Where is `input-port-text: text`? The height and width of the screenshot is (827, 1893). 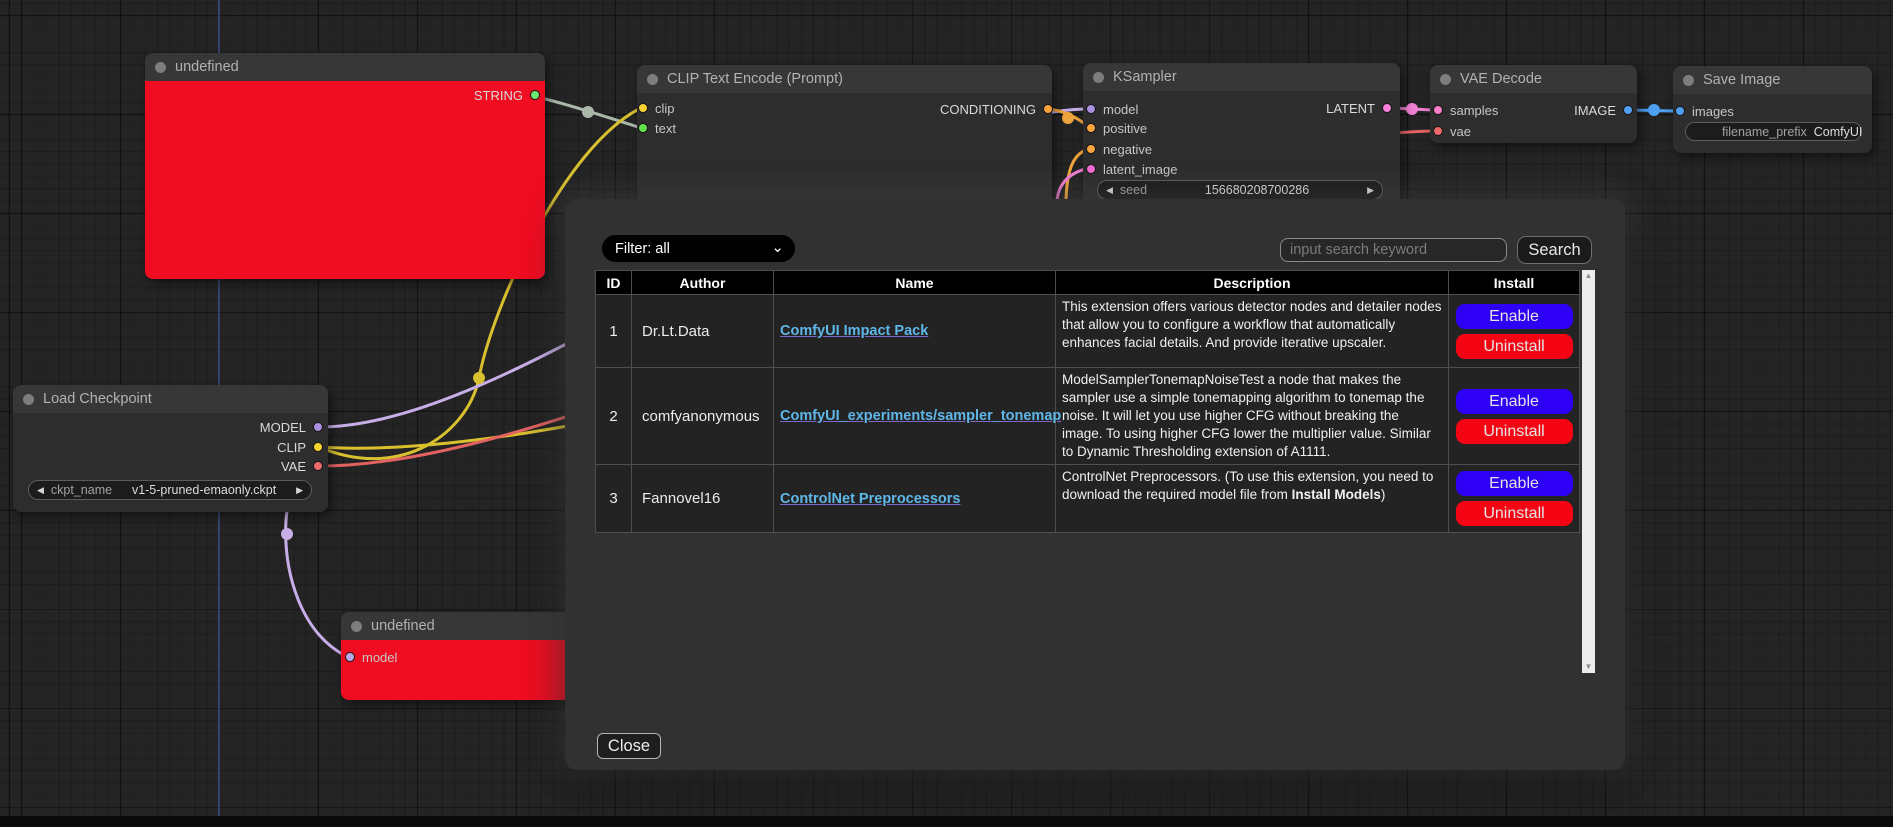
input-port-text: text is located at coordinates (657, 128).